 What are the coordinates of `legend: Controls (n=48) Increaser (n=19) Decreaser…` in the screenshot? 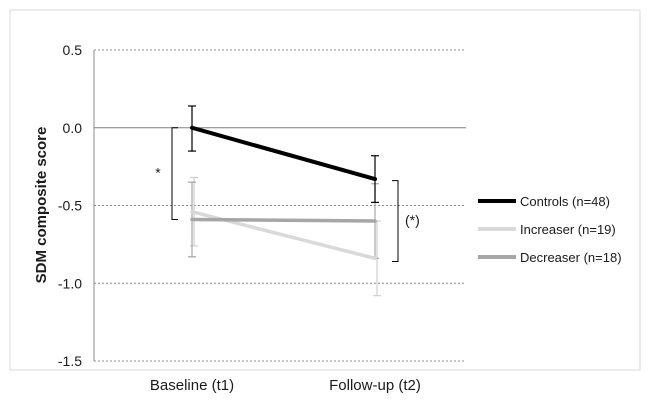 It's located at (550, 229).